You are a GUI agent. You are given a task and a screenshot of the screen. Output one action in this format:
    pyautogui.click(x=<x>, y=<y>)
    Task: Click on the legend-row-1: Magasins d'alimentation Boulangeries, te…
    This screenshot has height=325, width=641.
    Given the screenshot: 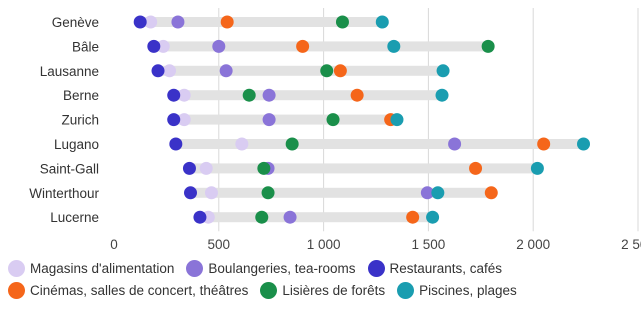 What is the action you would take?
    pyautogui.click(x=323, y=268)
    